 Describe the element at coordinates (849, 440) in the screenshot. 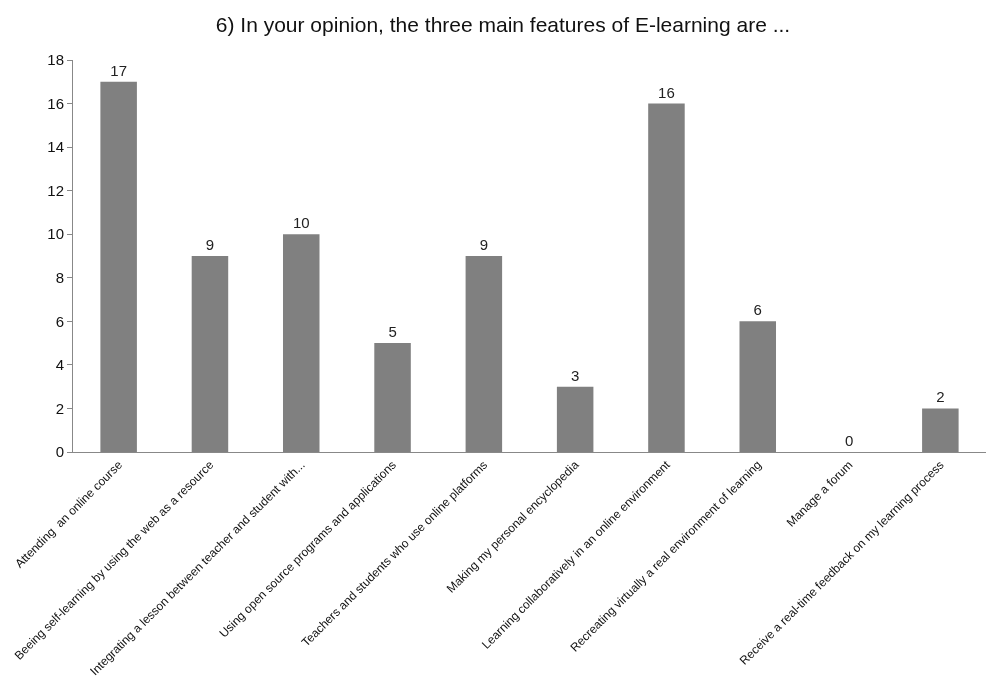

I see `data-label: 0` at that location.